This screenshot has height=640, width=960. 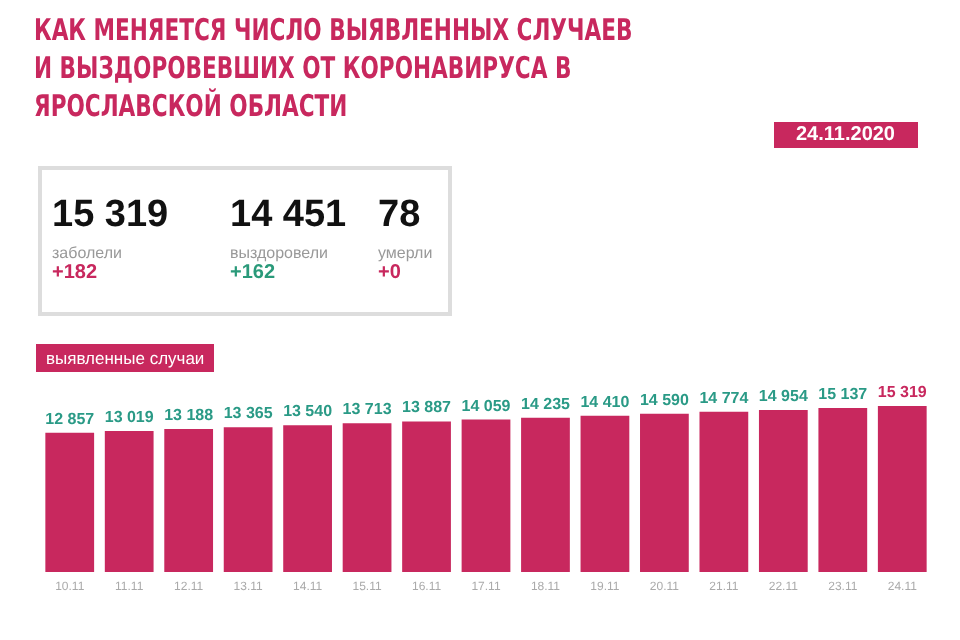 I want to click on data-label: 12 857, so click(x=70, y=418).